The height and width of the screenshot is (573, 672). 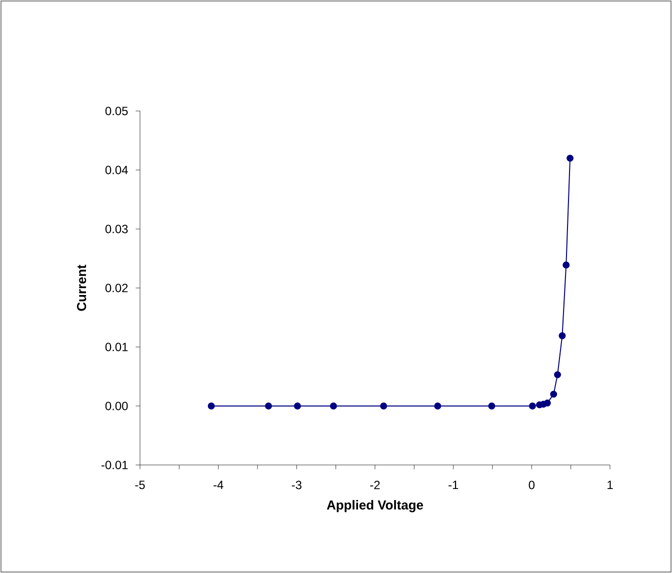 What do you see at coordinates (81, 287) in the screenshot?
I see `y-axis-title: Current` at bounding box center [81, 287].